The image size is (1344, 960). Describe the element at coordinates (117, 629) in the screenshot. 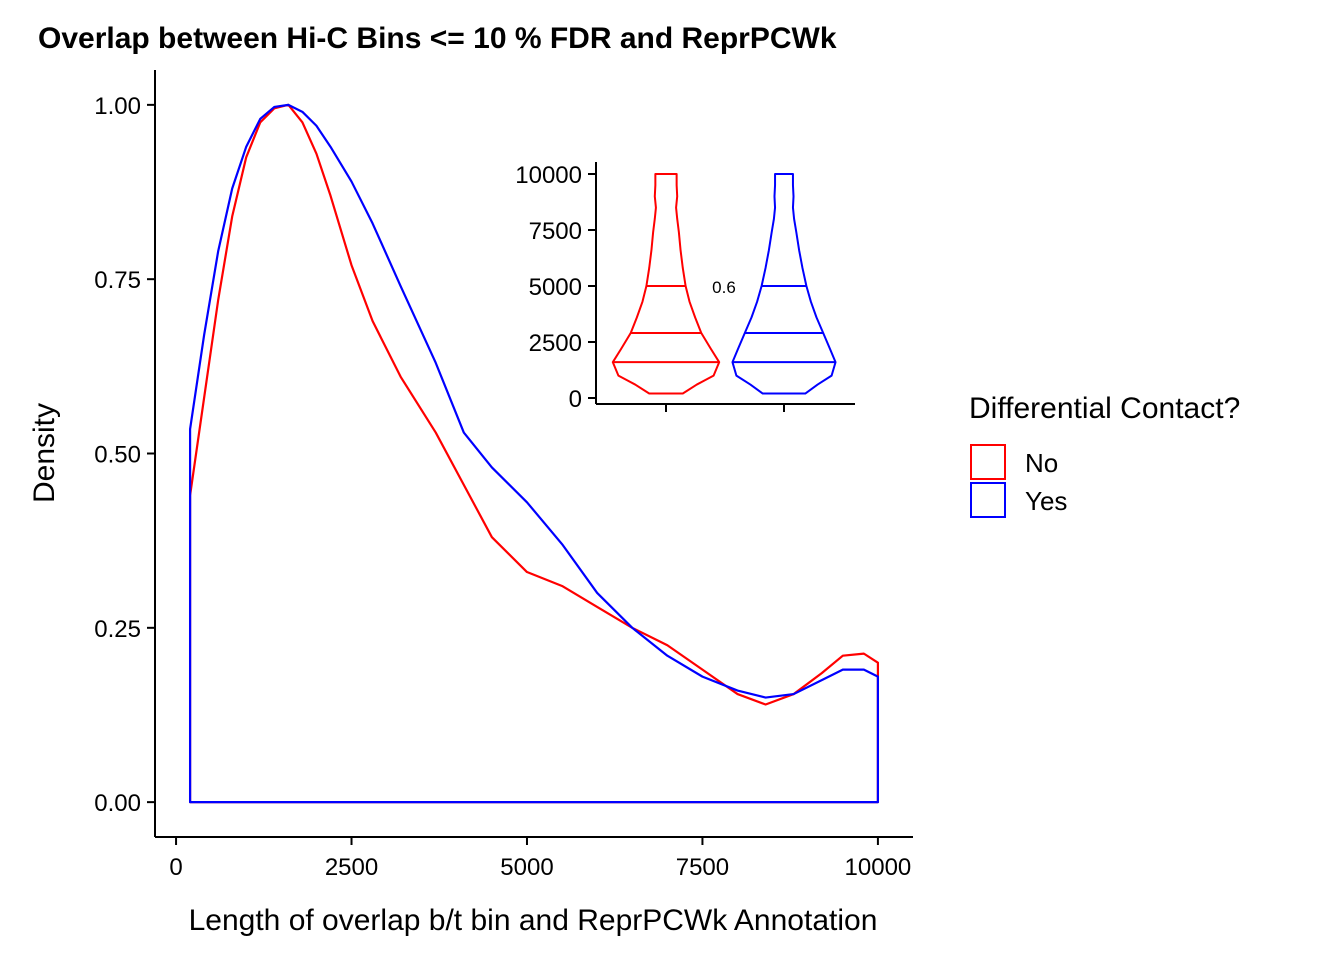

I see `y-tick-label: 0.25` at that location.